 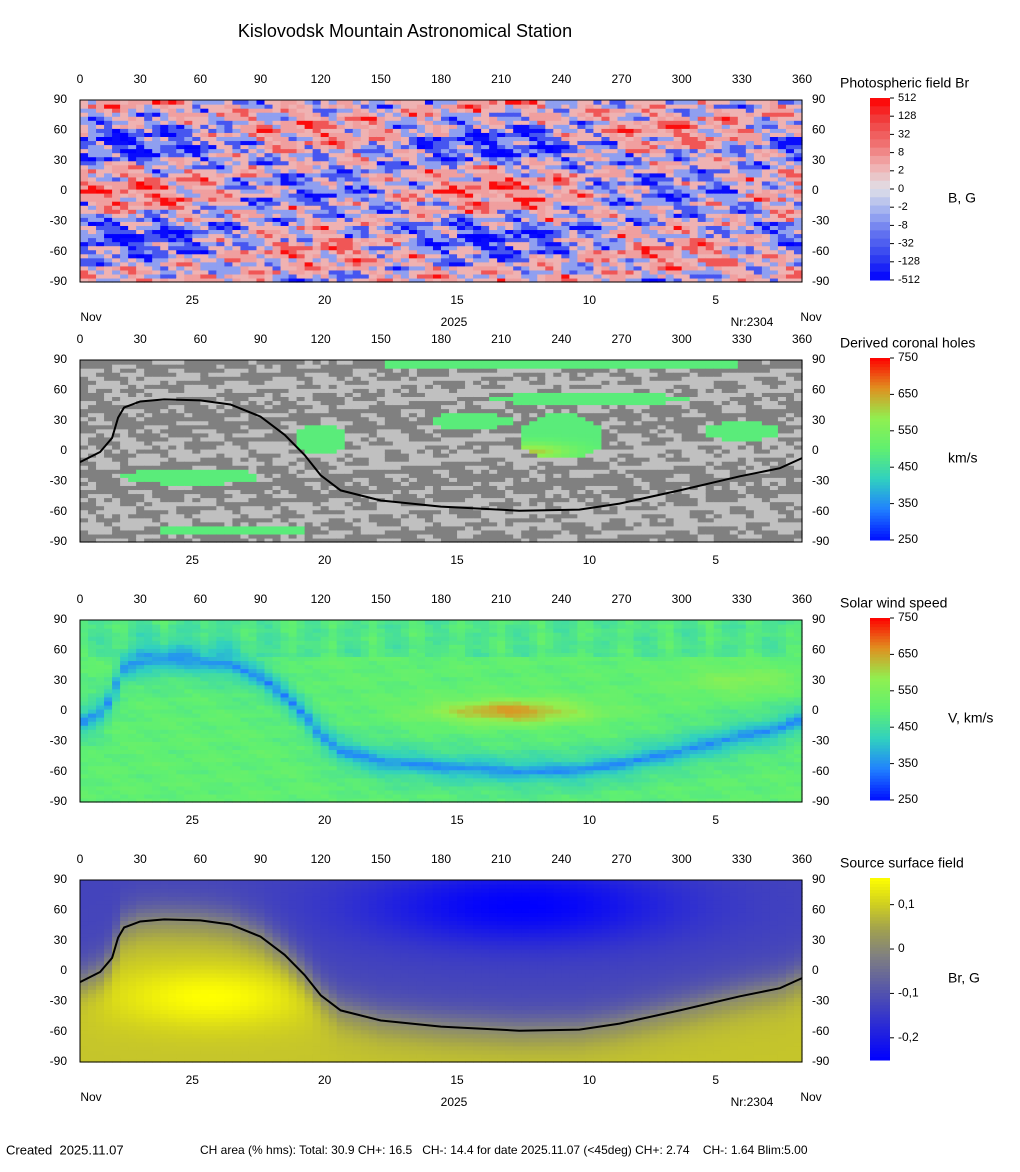 I want to click on colorbar-tick-label: 512, so click(x=907, y=98).